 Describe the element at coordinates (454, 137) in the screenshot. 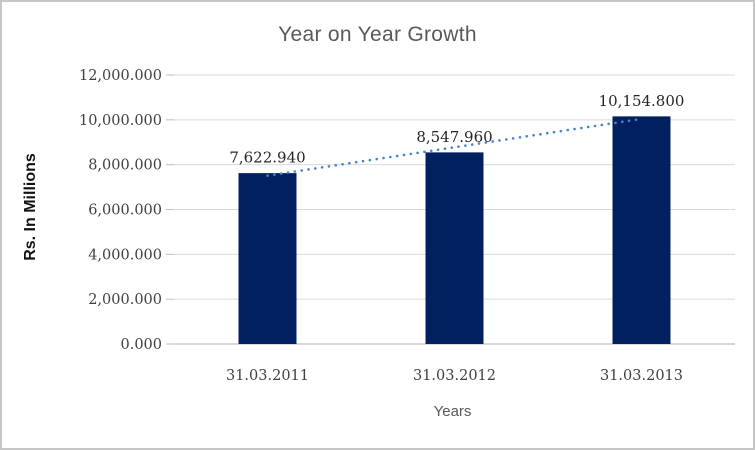

I see `bar-data-label: 8,547.960` at that location.